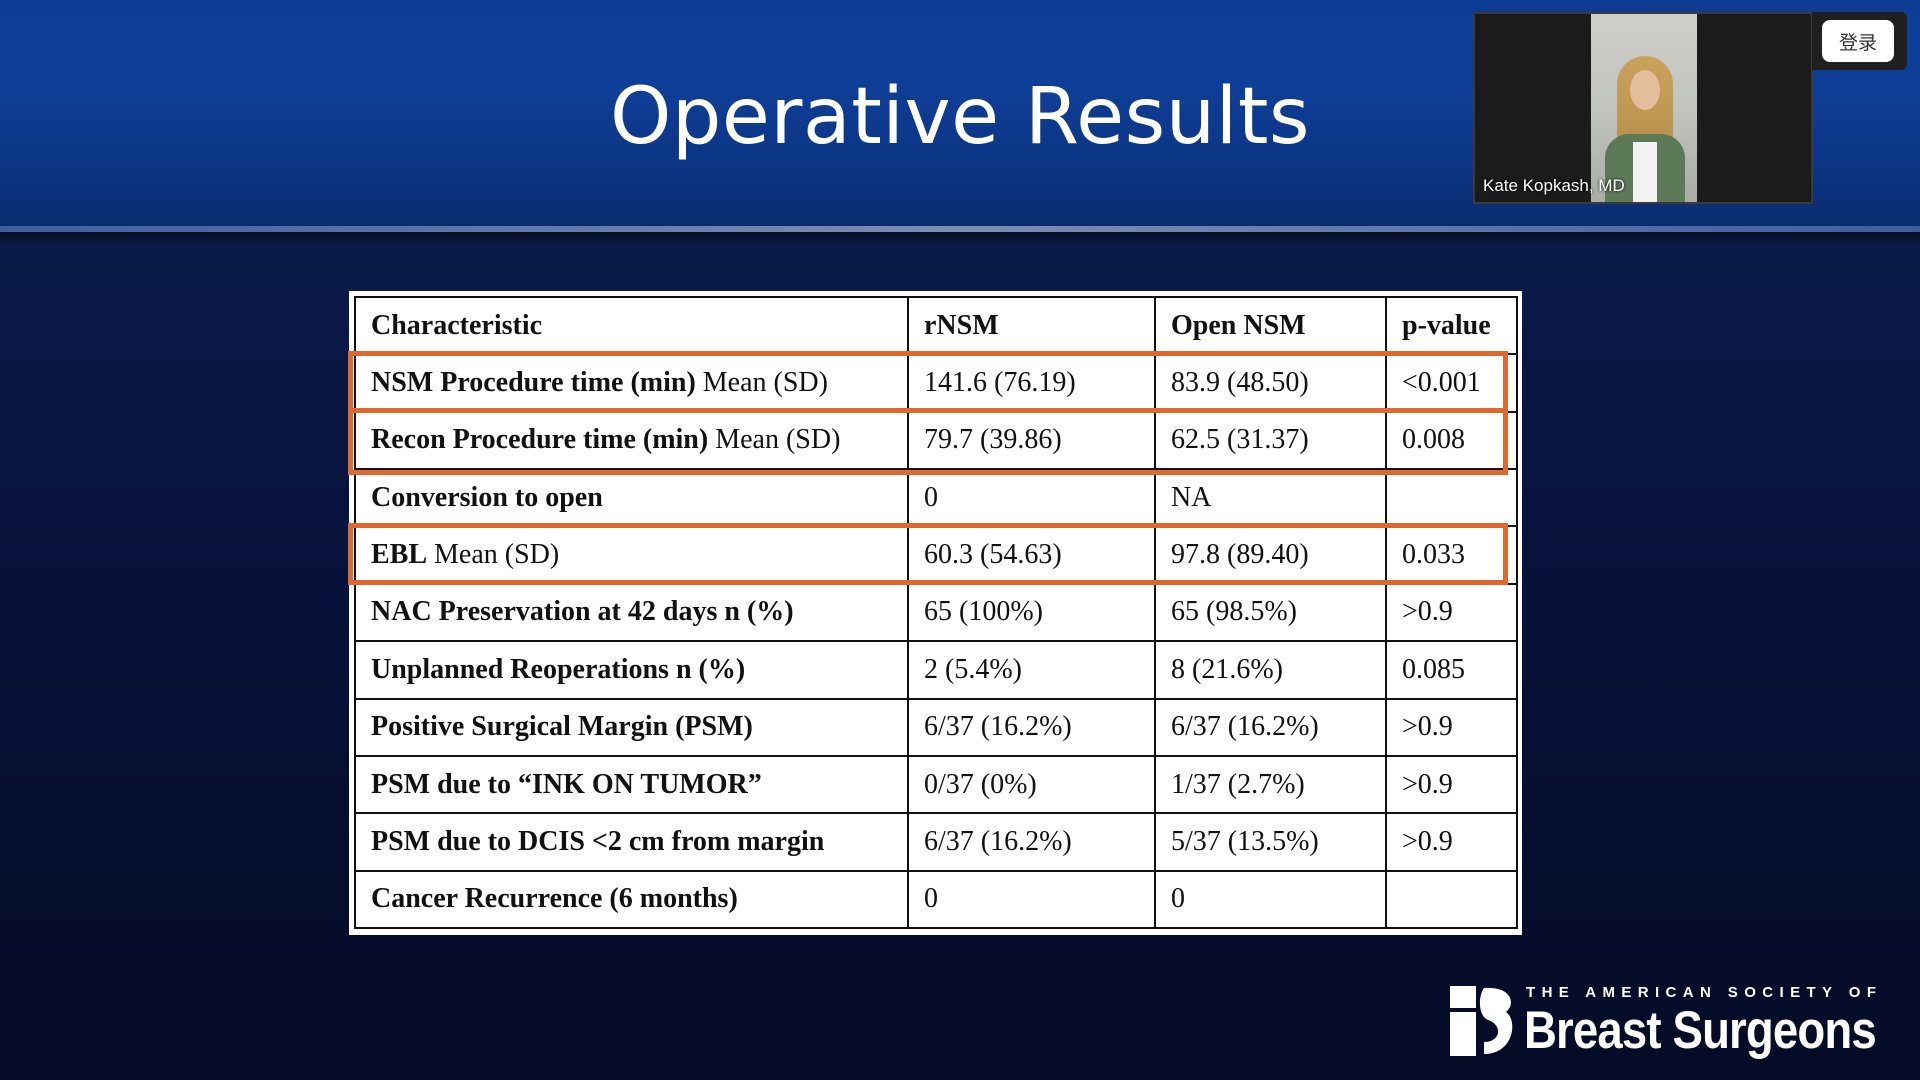  I want to click on characteristic-label: Cancer Recurrence (6 months), so click(554, 899).